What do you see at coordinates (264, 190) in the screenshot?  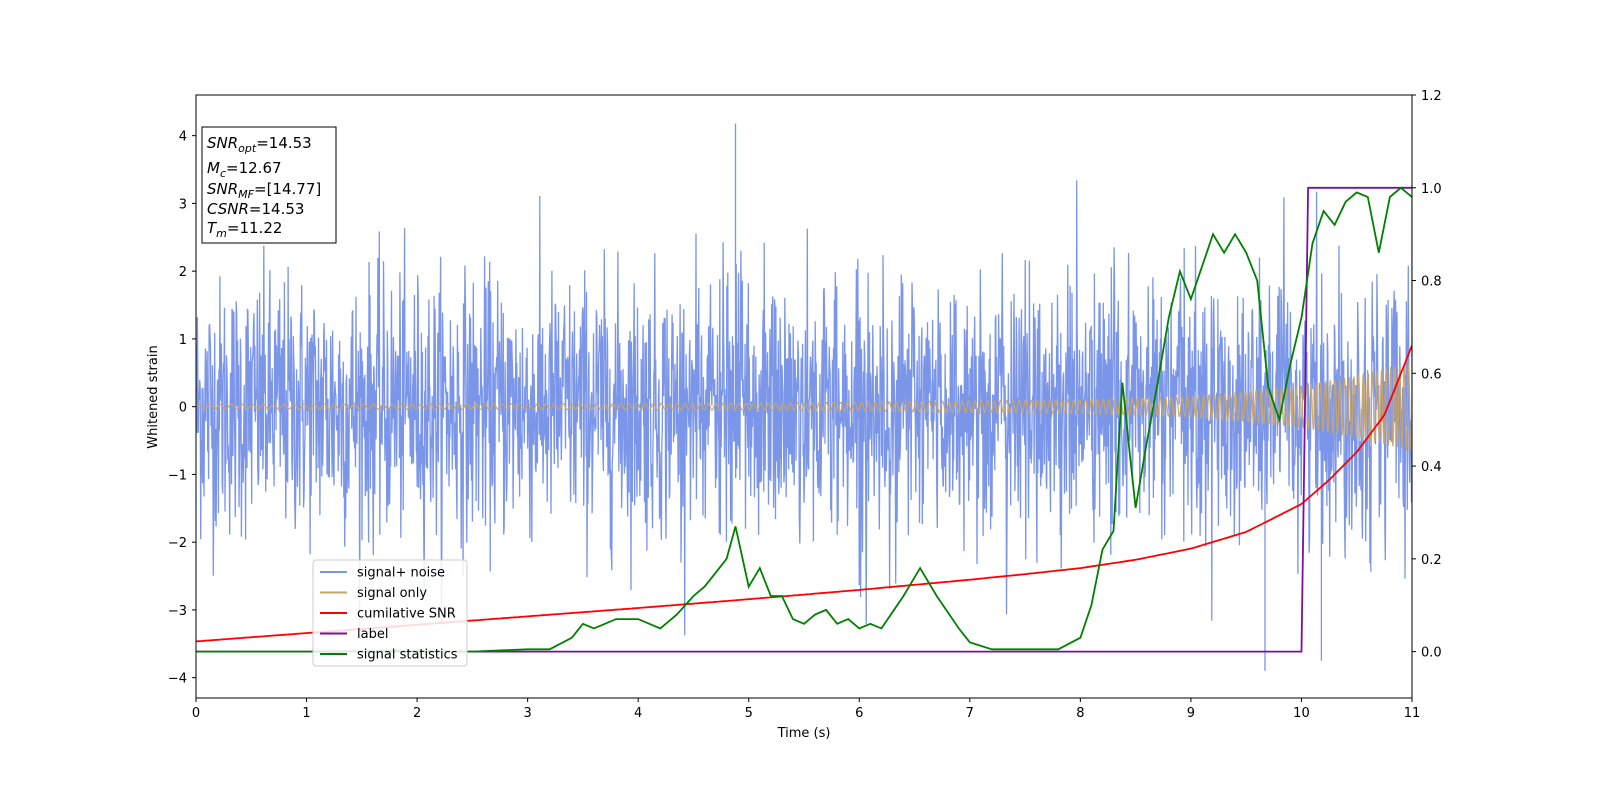 I see `annotation-line: SNRMF=[14.77]` at bounding box center [264, 190].